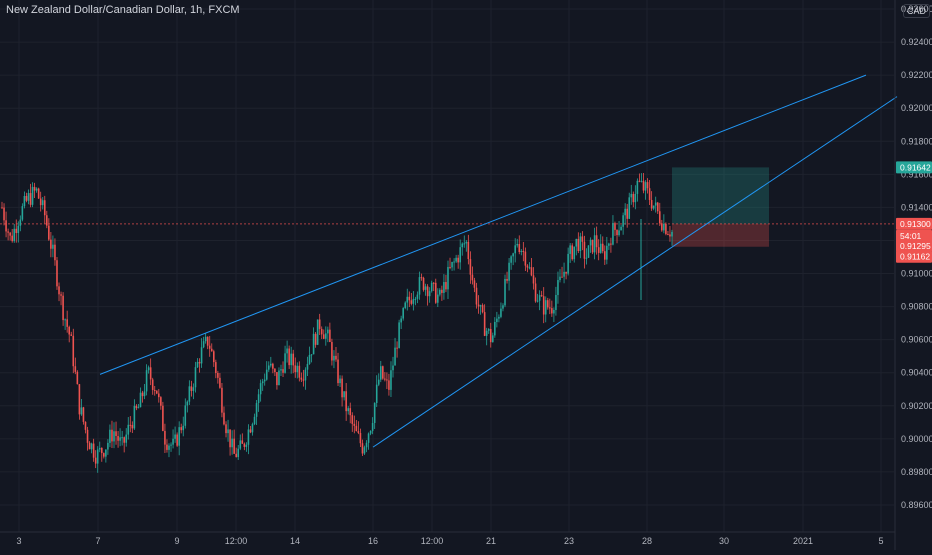 Image resolution: width=932 pixels, height=555 pixels. Describe the element at coordinates (916, 505) in the screenshot. I see `y-tick-label: 0.89600` at that location.